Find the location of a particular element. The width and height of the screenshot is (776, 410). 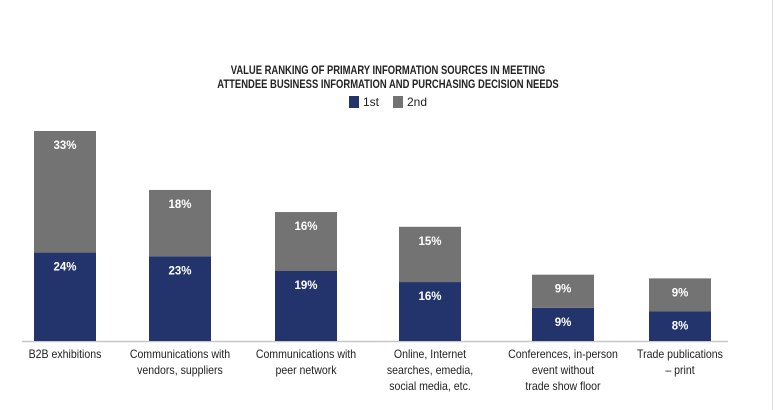

category-label: B2B exhibitions is located at coordinates (65, 354).